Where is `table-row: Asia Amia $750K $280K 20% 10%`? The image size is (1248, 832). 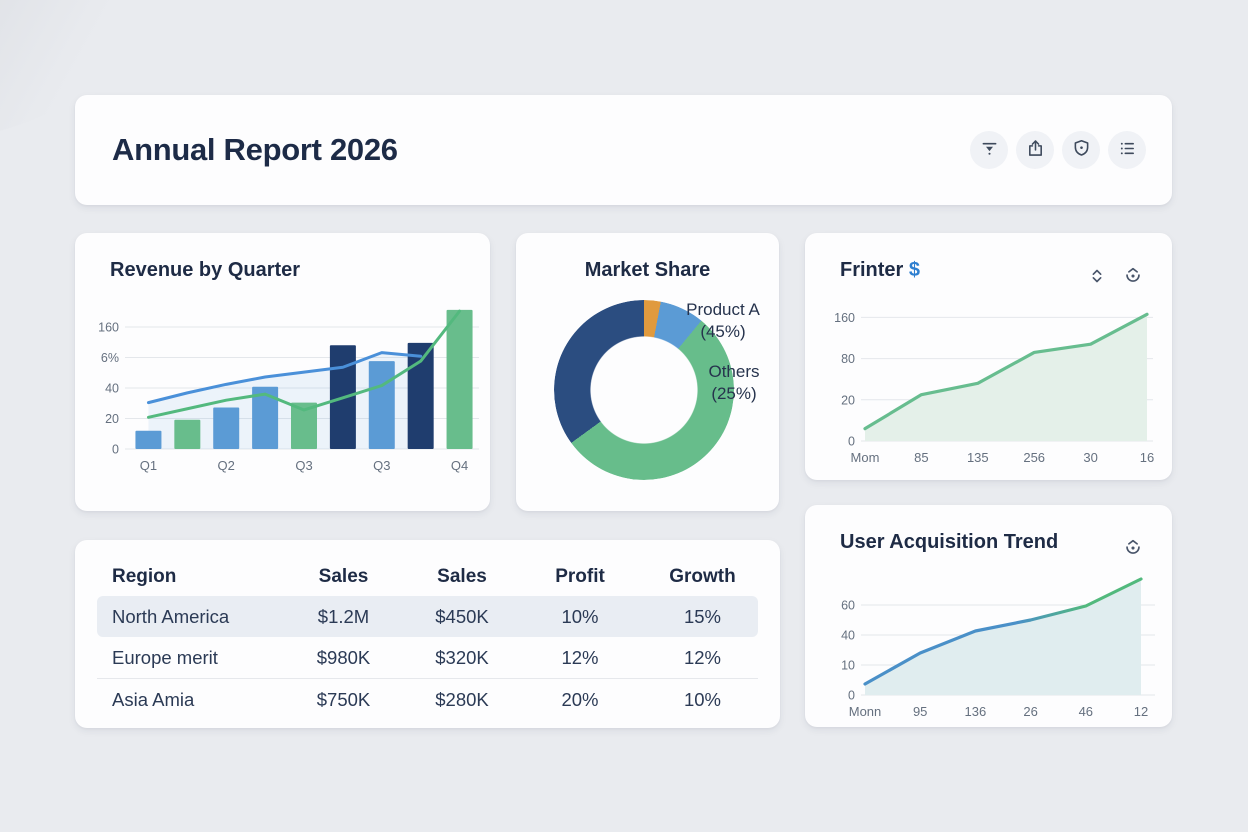 table-row: Asia Amia $750K $280K 20% 10% is located at coordinates (427, 699).